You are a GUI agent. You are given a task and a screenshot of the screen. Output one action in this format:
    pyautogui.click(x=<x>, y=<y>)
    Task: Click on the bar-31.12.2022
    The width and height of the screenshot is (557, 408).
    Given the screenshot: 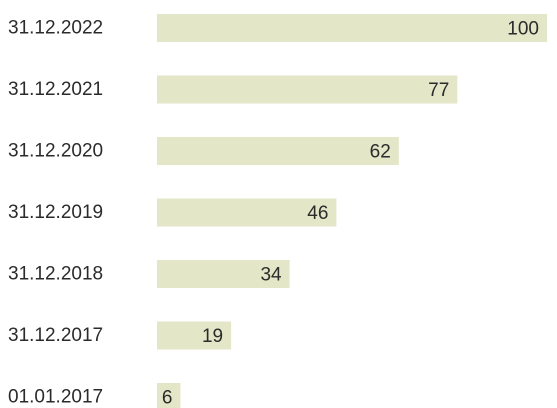 What is the action you would take?
    pyautogui.click(x=352, y=28)
    